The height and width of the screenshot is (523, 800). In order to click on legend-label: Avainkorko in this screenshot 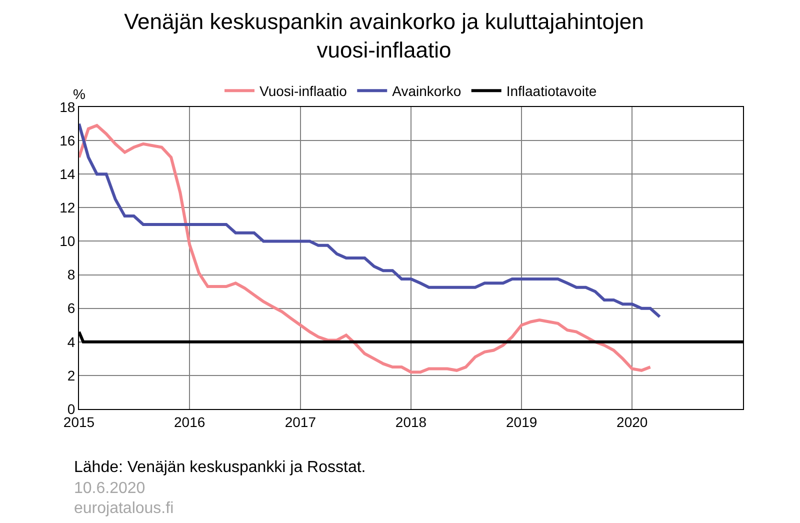, I will do `click(427, 91)`.